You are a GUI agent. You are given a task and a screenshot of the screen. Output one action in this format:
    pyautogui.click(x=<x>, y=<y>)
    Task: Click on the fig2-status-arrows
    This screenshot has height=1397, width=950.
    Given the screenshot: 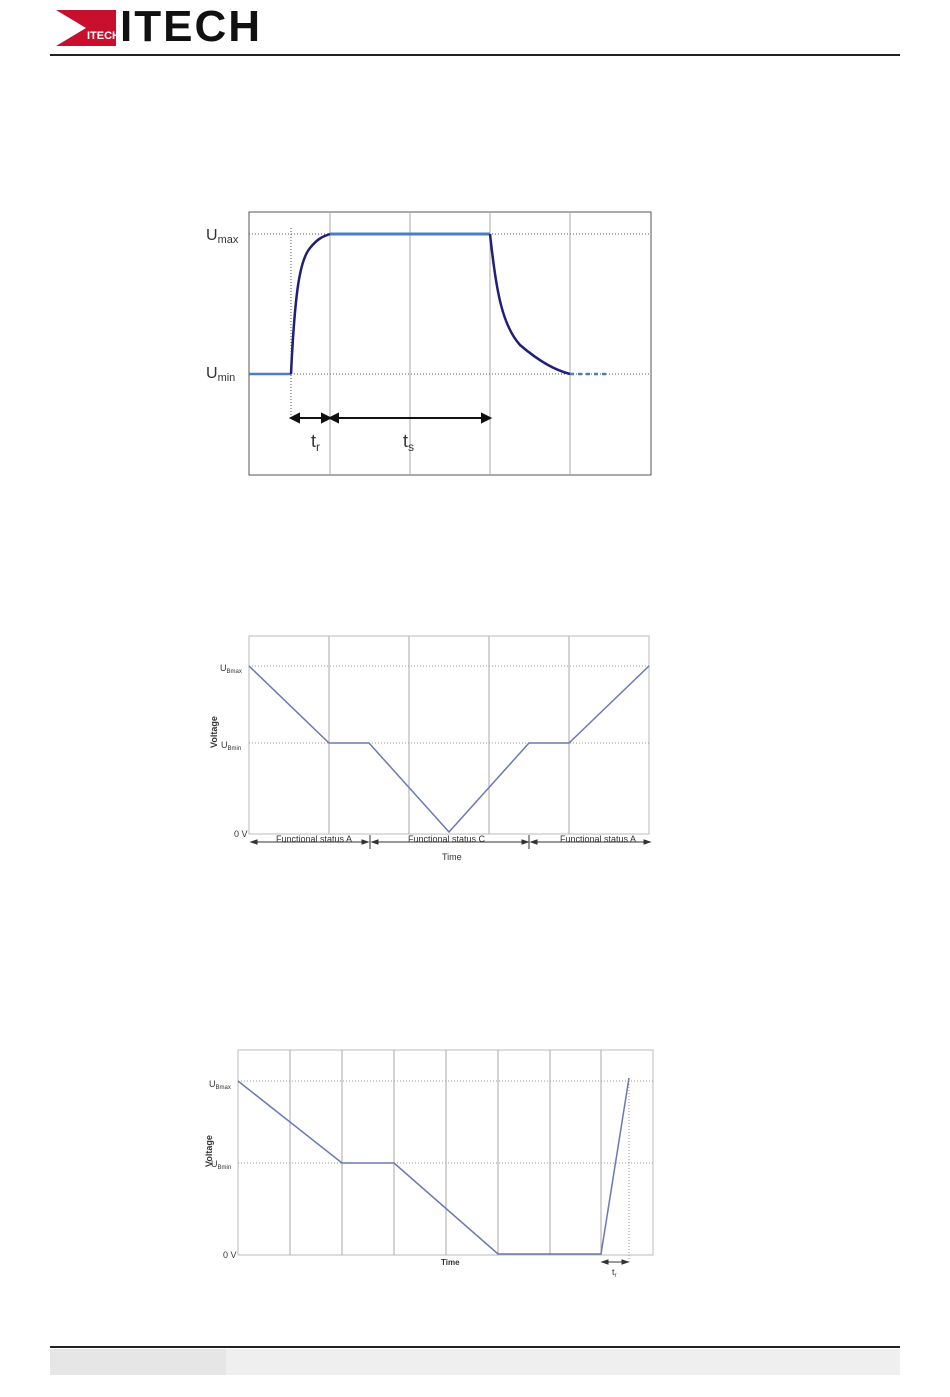 What is the action you would take?
    pyautogui.click(x=450, y=842)
    